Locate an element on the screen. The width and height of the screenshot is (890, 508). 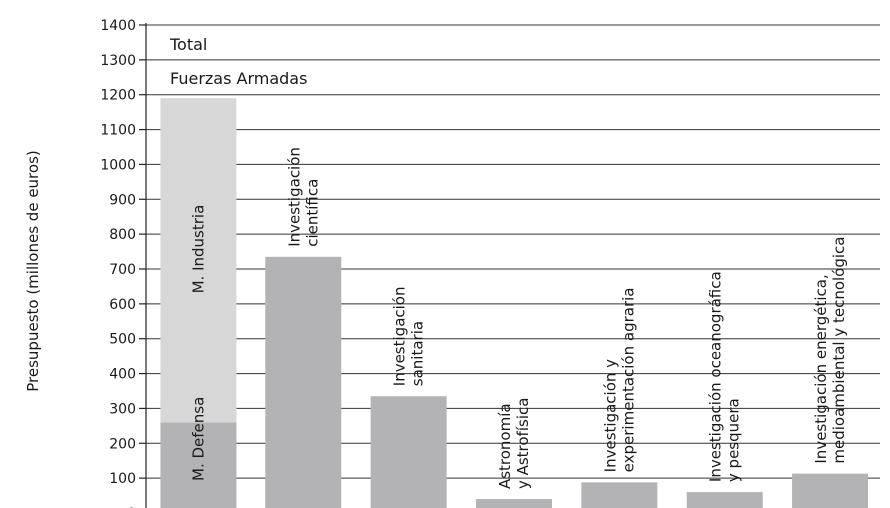
bar-label-2-line-2: sanitaria is located at coordinates (418, 353).